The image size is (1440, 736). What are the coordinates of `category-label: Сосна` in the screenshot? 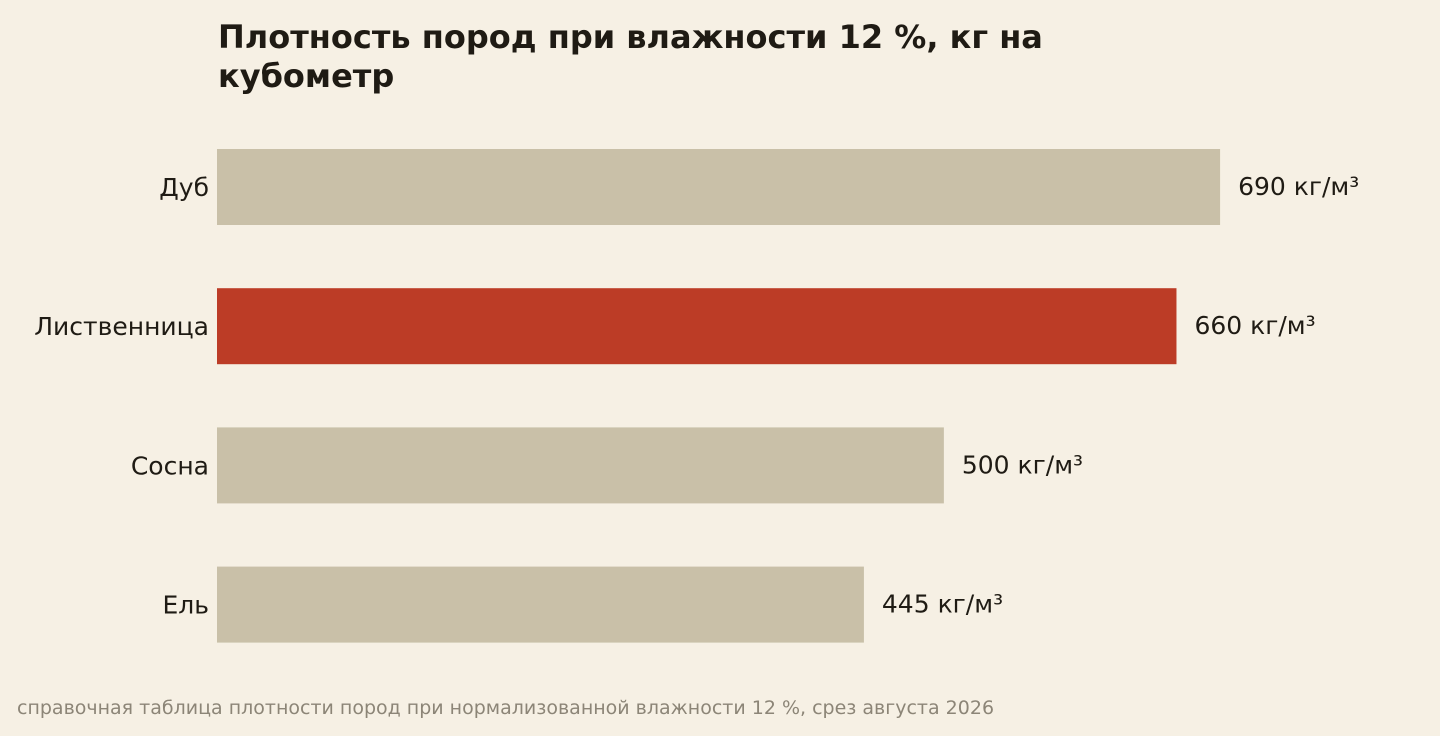 It's located at (170, 465).